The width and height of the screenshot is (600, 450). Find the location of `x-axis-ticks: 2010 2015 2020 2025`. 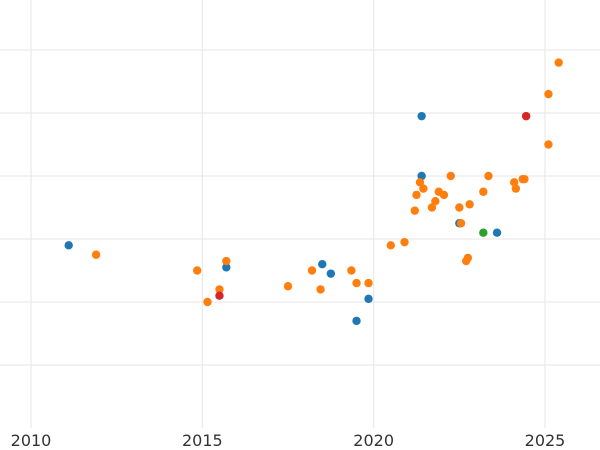

x-axis-ticks: 2010 2015 2020 2025 is located at coordinates (288, 440).